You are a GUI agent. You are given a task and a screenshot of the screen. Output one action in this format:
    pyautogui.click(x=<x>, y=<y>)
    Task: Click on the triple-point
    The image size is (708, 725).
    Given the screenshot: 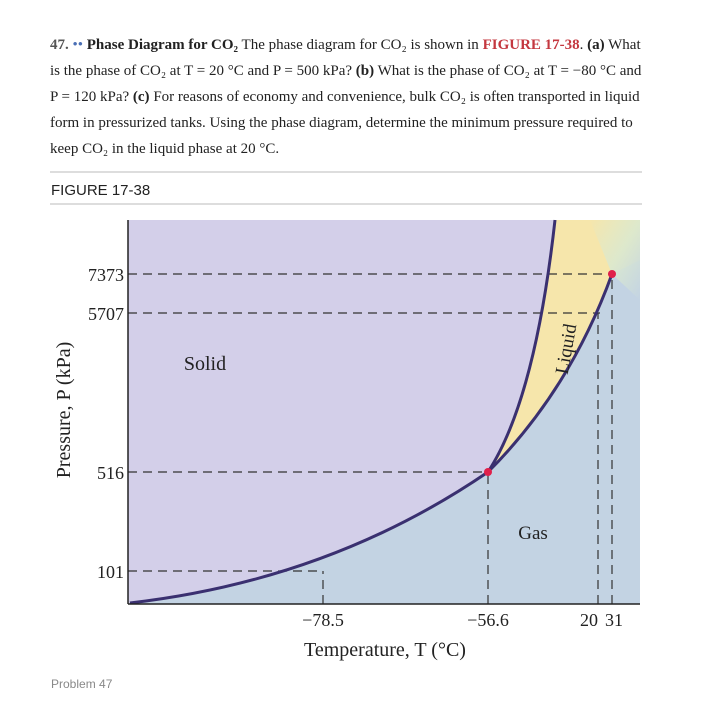 What is the action you would take?
    pyautogui.click(x=488, y=472)
    